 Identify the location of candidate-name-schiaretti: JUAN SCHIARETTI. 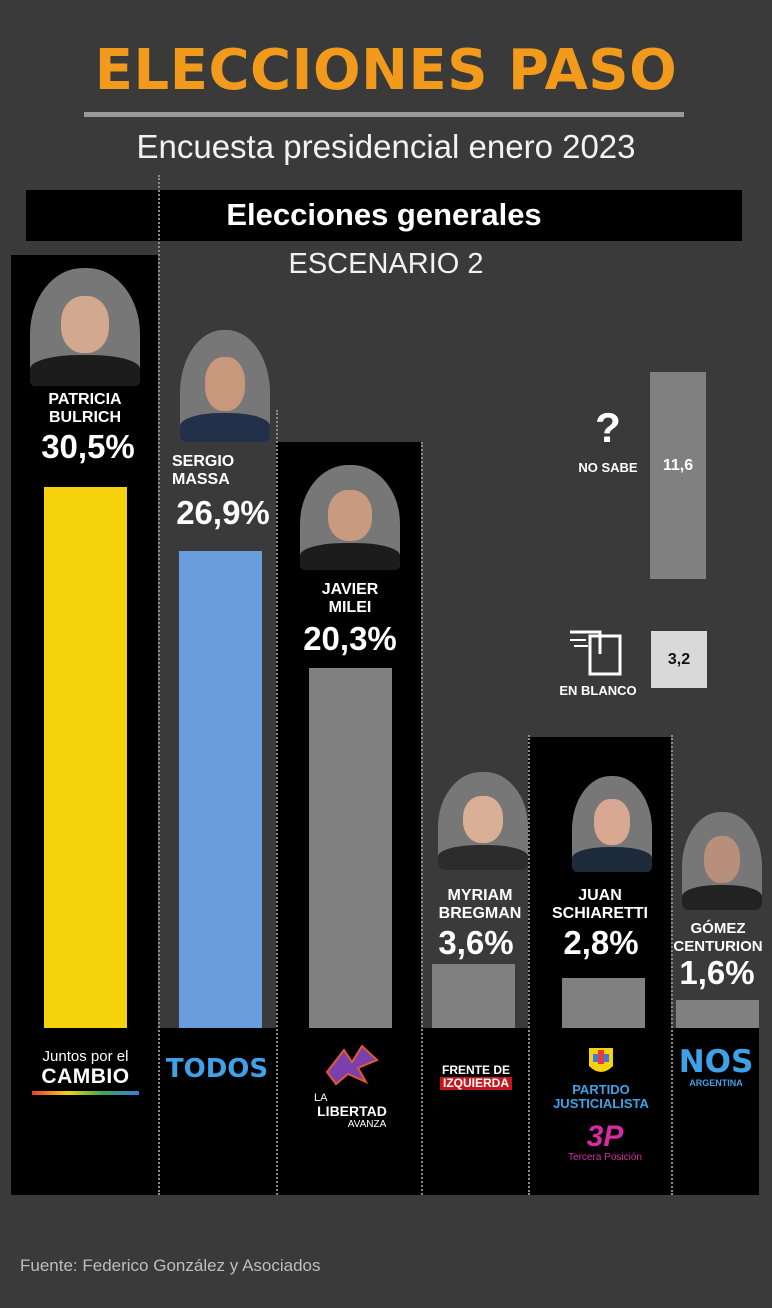
(600, 904).